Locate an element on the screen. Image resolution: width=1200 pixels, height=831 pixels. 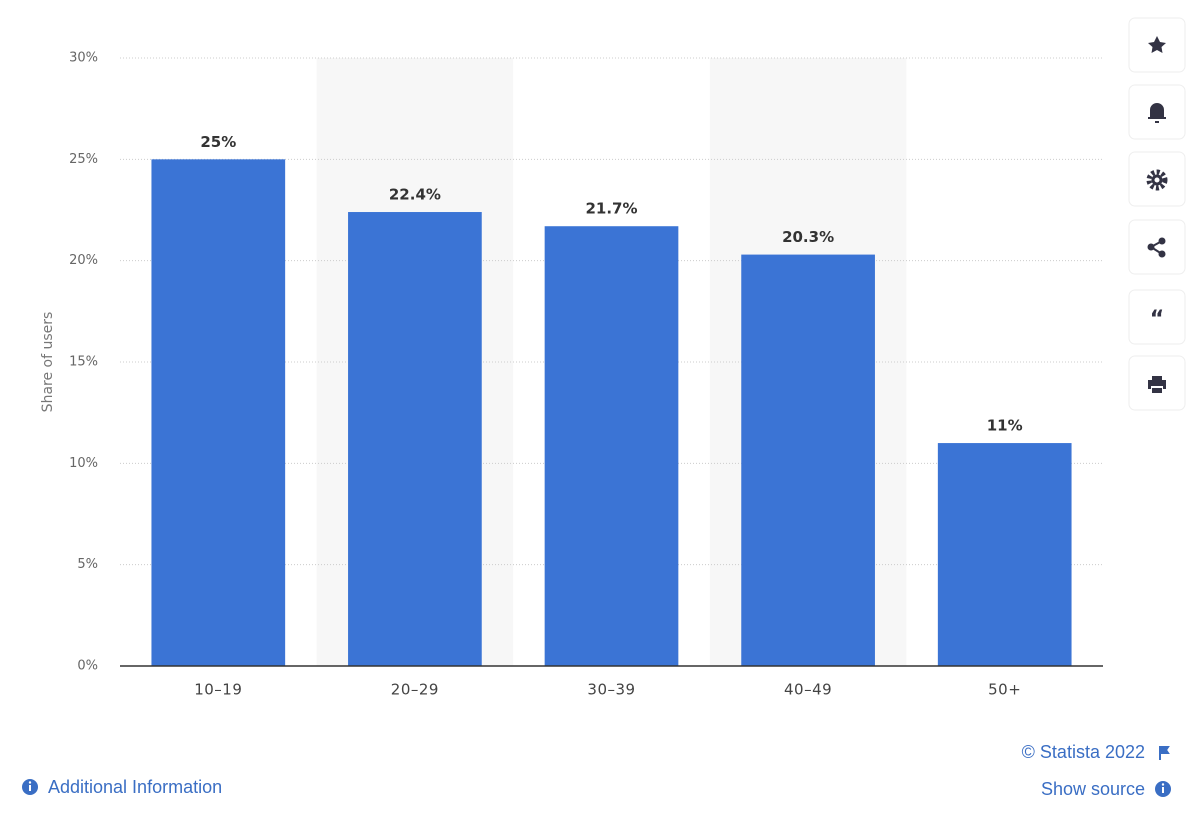
y-tick-label: 15% is located at coordinates (83, 362).